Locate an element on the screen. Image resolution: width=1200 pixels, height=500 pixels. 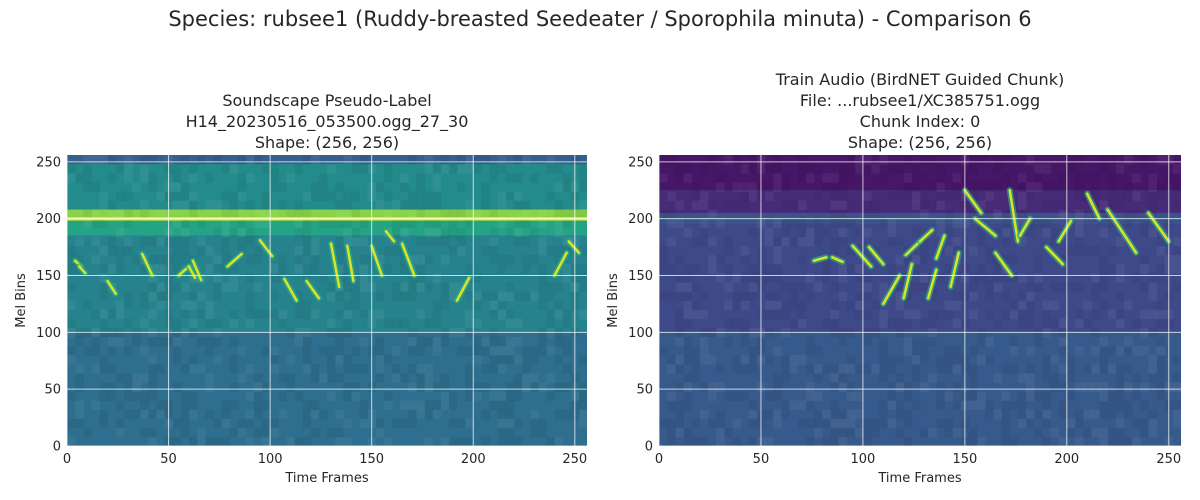
y-tick-label: 0 is located at coordinates (57, 447).